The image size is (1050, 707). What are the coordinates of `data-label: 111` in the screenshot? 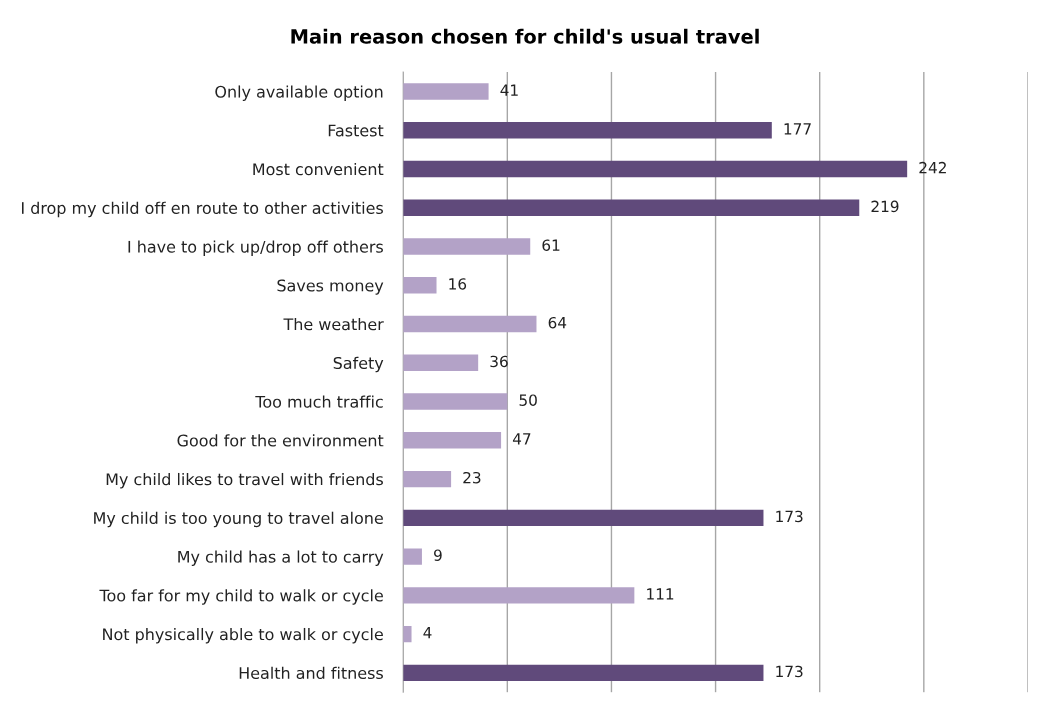 It's located at (660, 594).